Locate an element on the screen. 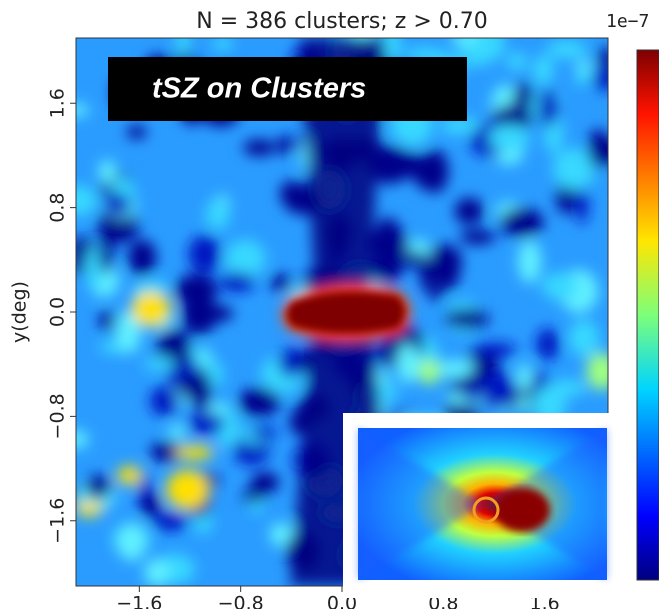 The image size is (659, 609). colorbar-label: 1e−7 is located at coordinates (627, 21).